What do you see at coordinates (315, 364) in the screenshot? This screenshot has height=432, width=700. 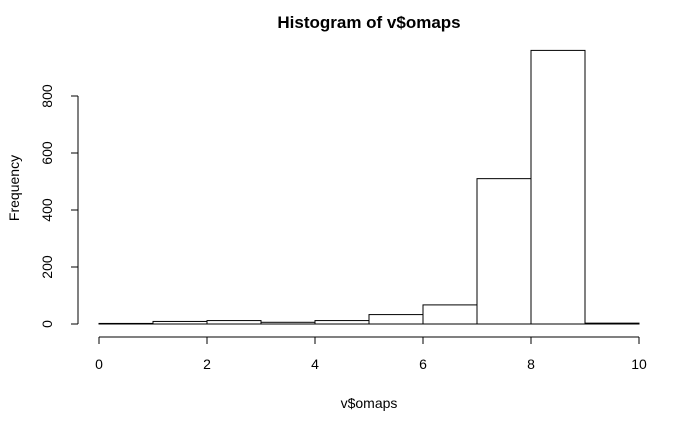 I see `x-tick-label: 4` at bounding box center [315, 364].